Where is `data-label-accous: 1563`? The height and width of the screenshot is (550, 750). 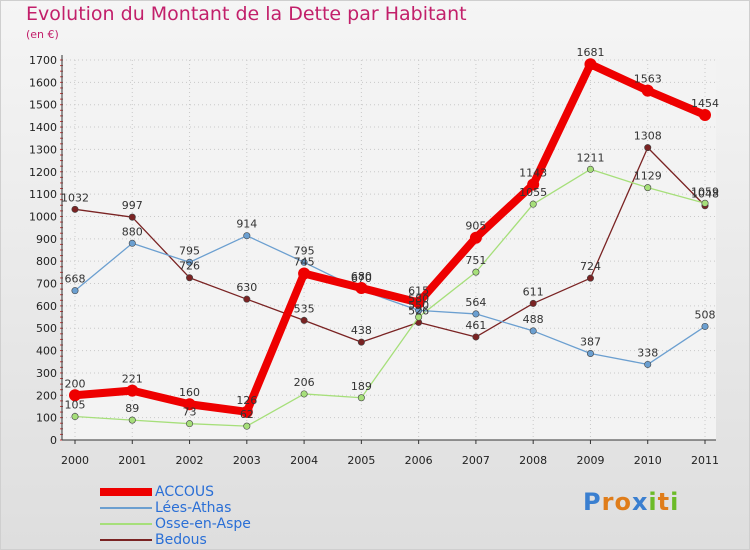 data-label-accous: 1563 is located at coordinates (648, 79).